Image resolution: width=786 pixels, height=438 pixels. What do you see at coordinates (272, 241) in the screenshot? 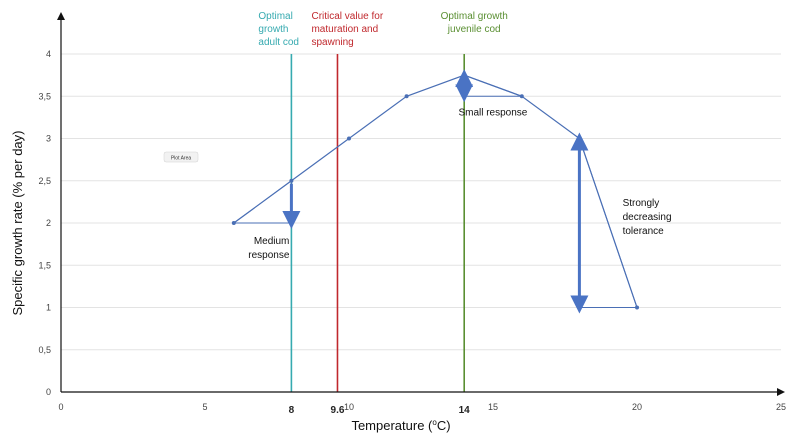
I see `annotation-text: Medium` at bounding box center [272, 241].